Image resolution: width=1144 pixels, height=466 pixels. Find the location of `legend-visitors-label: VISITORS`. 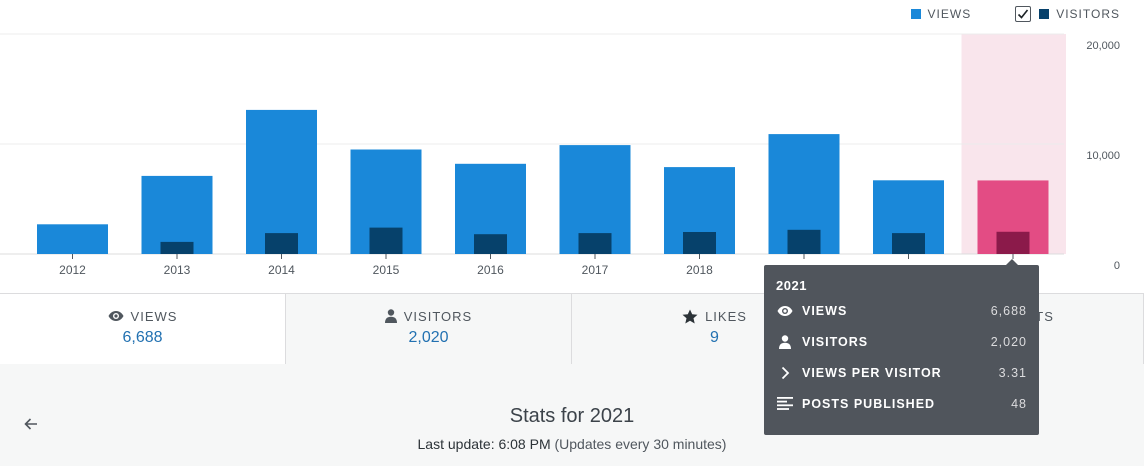

legend-visitors-label: VISITORS is located at coordinates (1088, 14).